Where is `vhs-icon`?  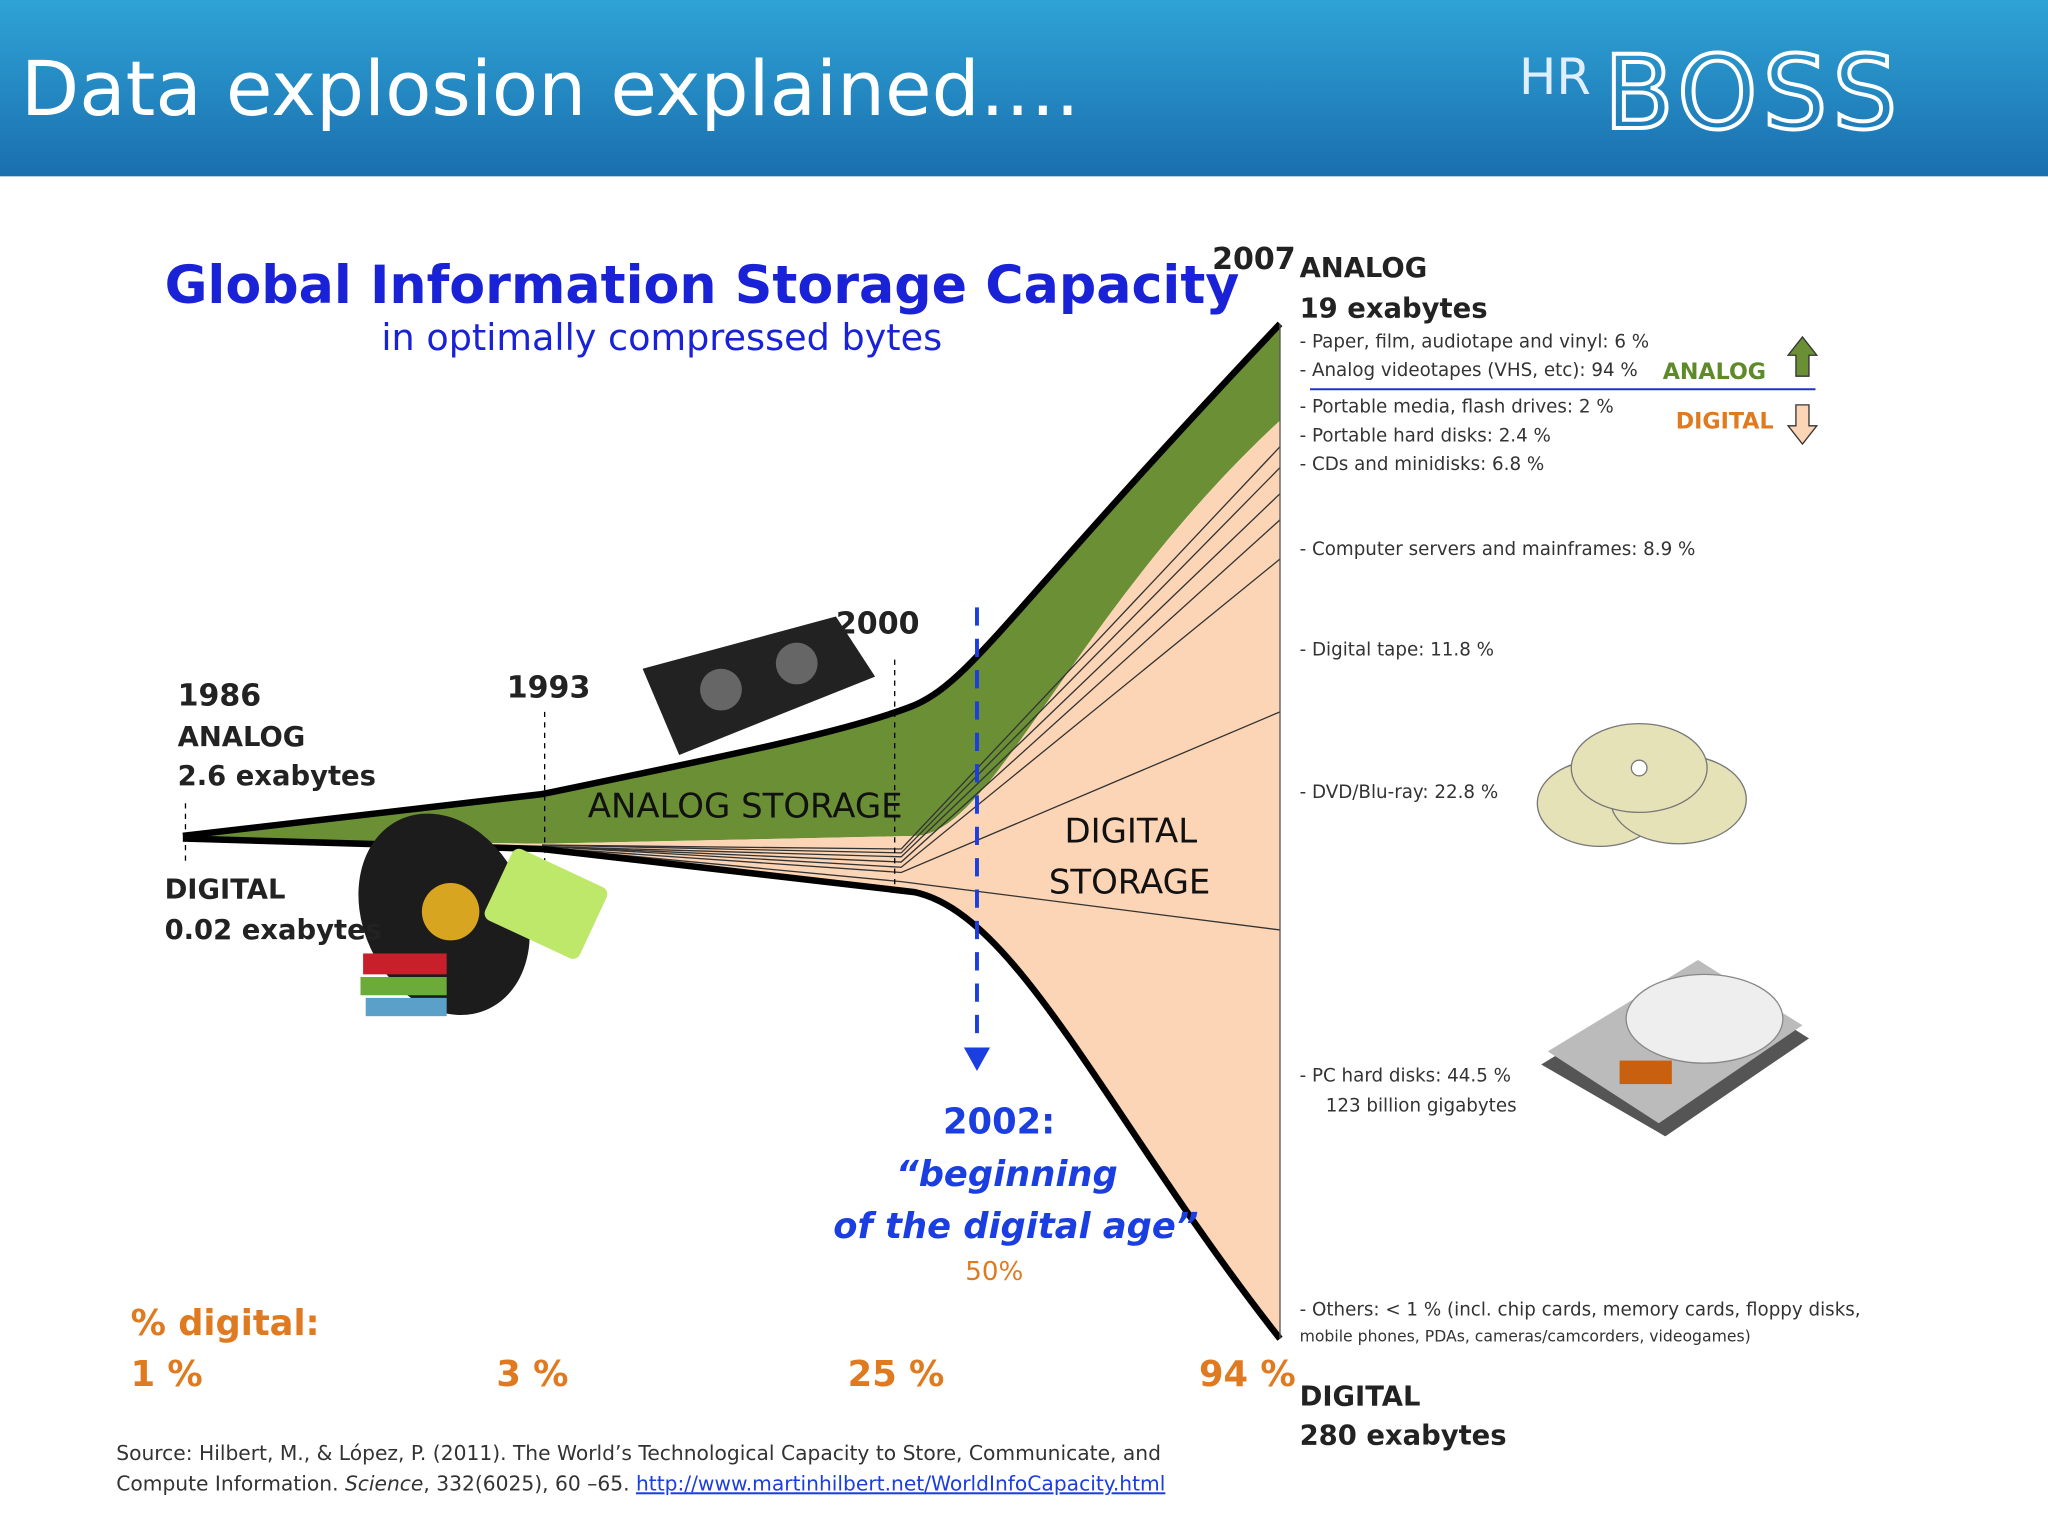
vhs-icon is located at coordinates (759, 685).